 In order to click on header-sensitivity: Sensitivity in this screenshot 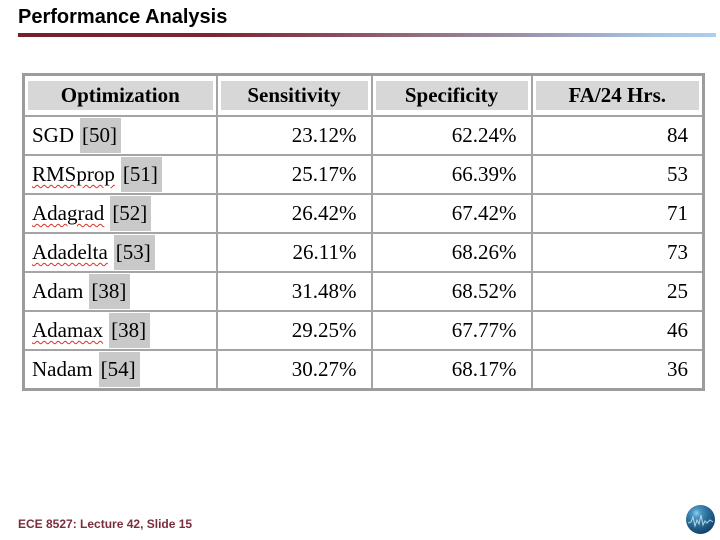, I will do `click(294, 95)`.